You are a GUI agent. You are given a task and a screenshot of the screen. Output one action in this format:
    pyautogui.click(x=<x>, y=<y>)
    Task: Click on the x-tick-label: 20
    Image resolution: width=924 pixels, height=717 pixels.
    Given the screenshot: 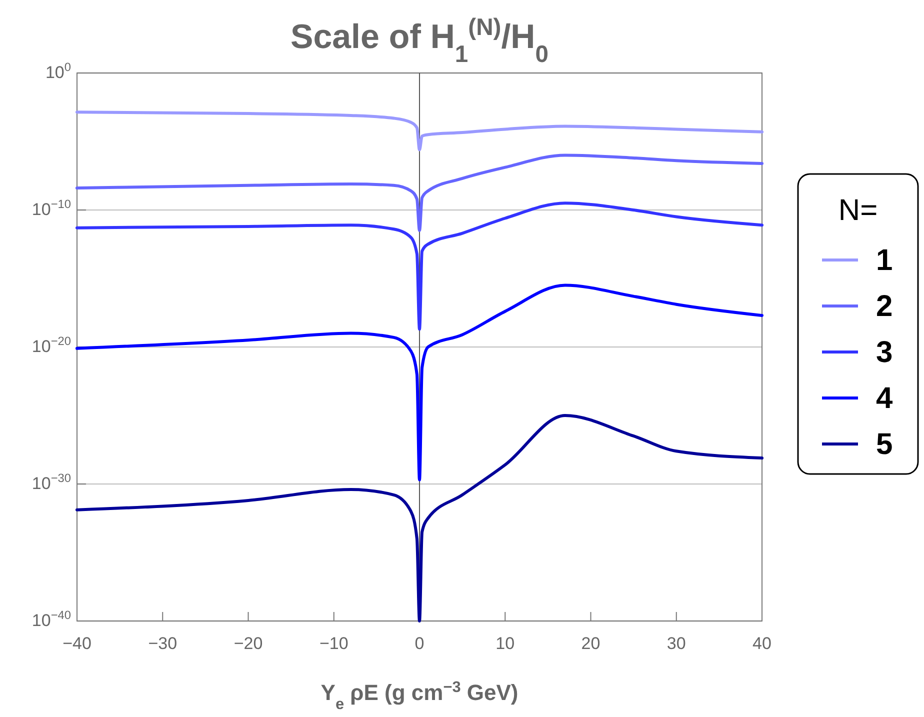 What is the action you would take?
    pyautogui.click(x=590, y=643)
    